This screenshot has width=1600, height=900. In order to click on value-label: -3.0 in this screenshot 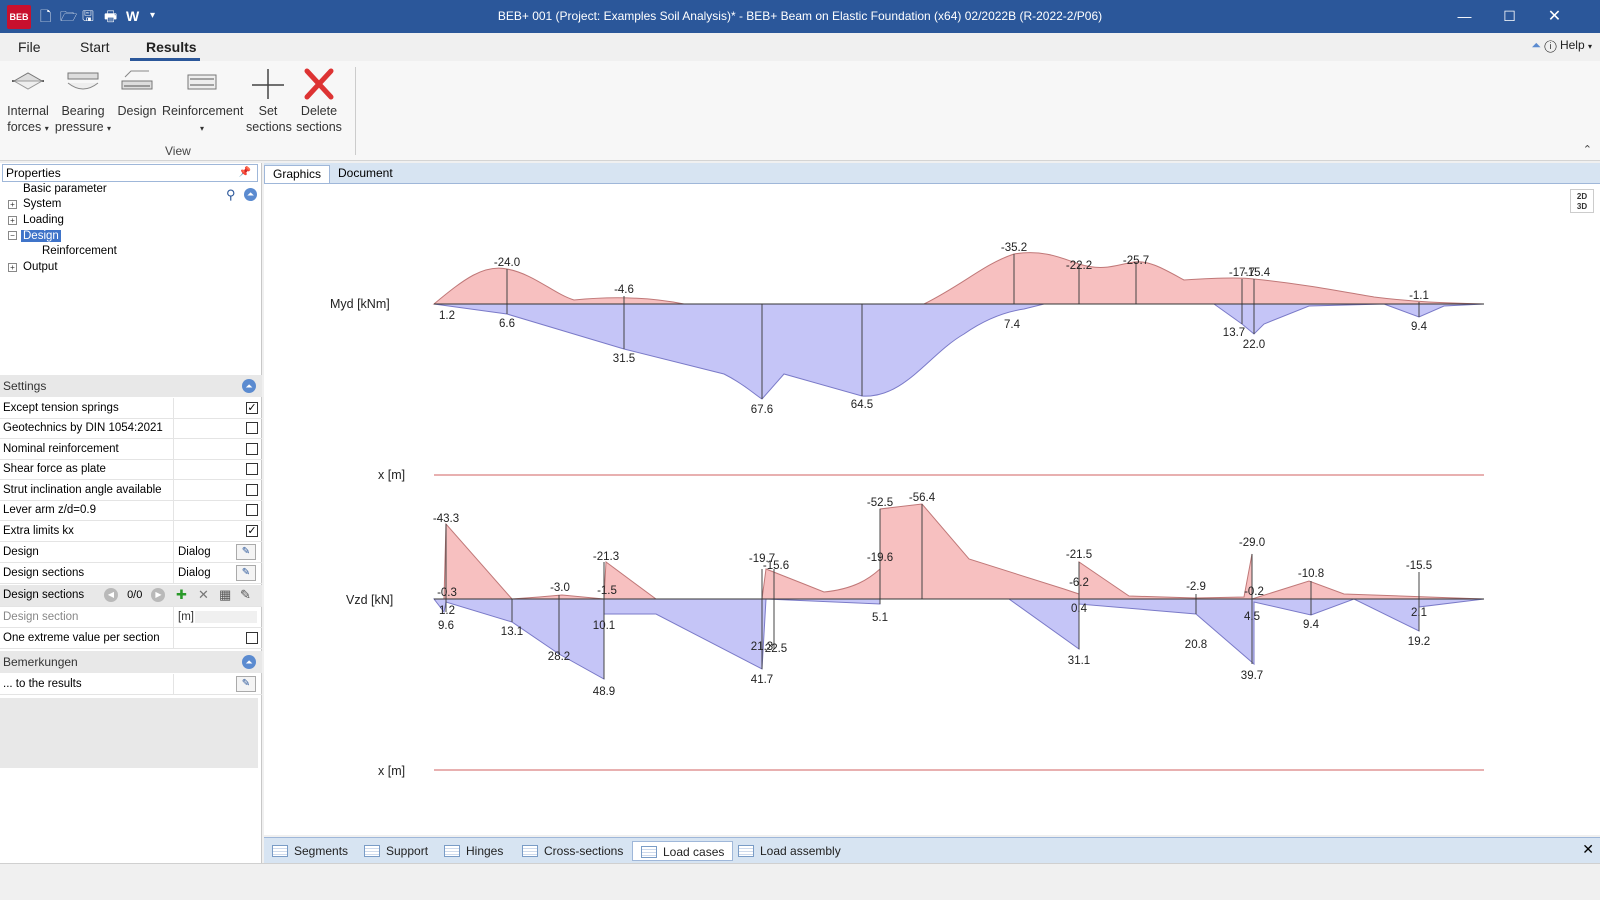, I will do `click(560, 588)`.